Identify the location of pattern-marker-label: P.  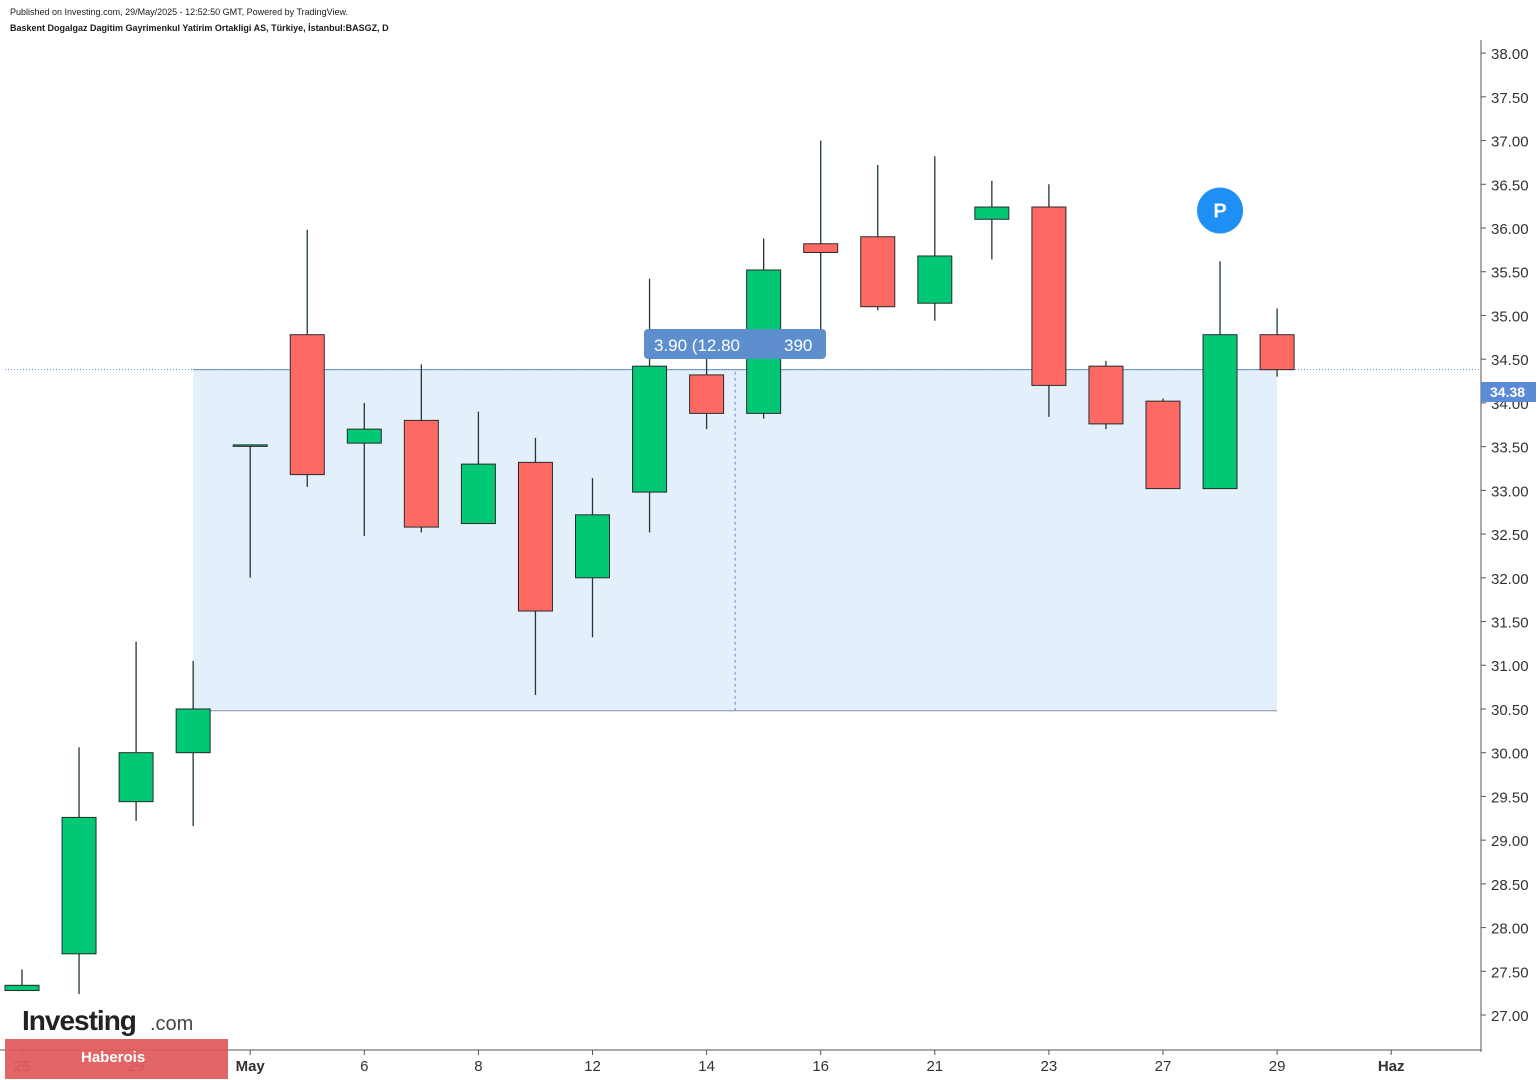
(1219, 212).